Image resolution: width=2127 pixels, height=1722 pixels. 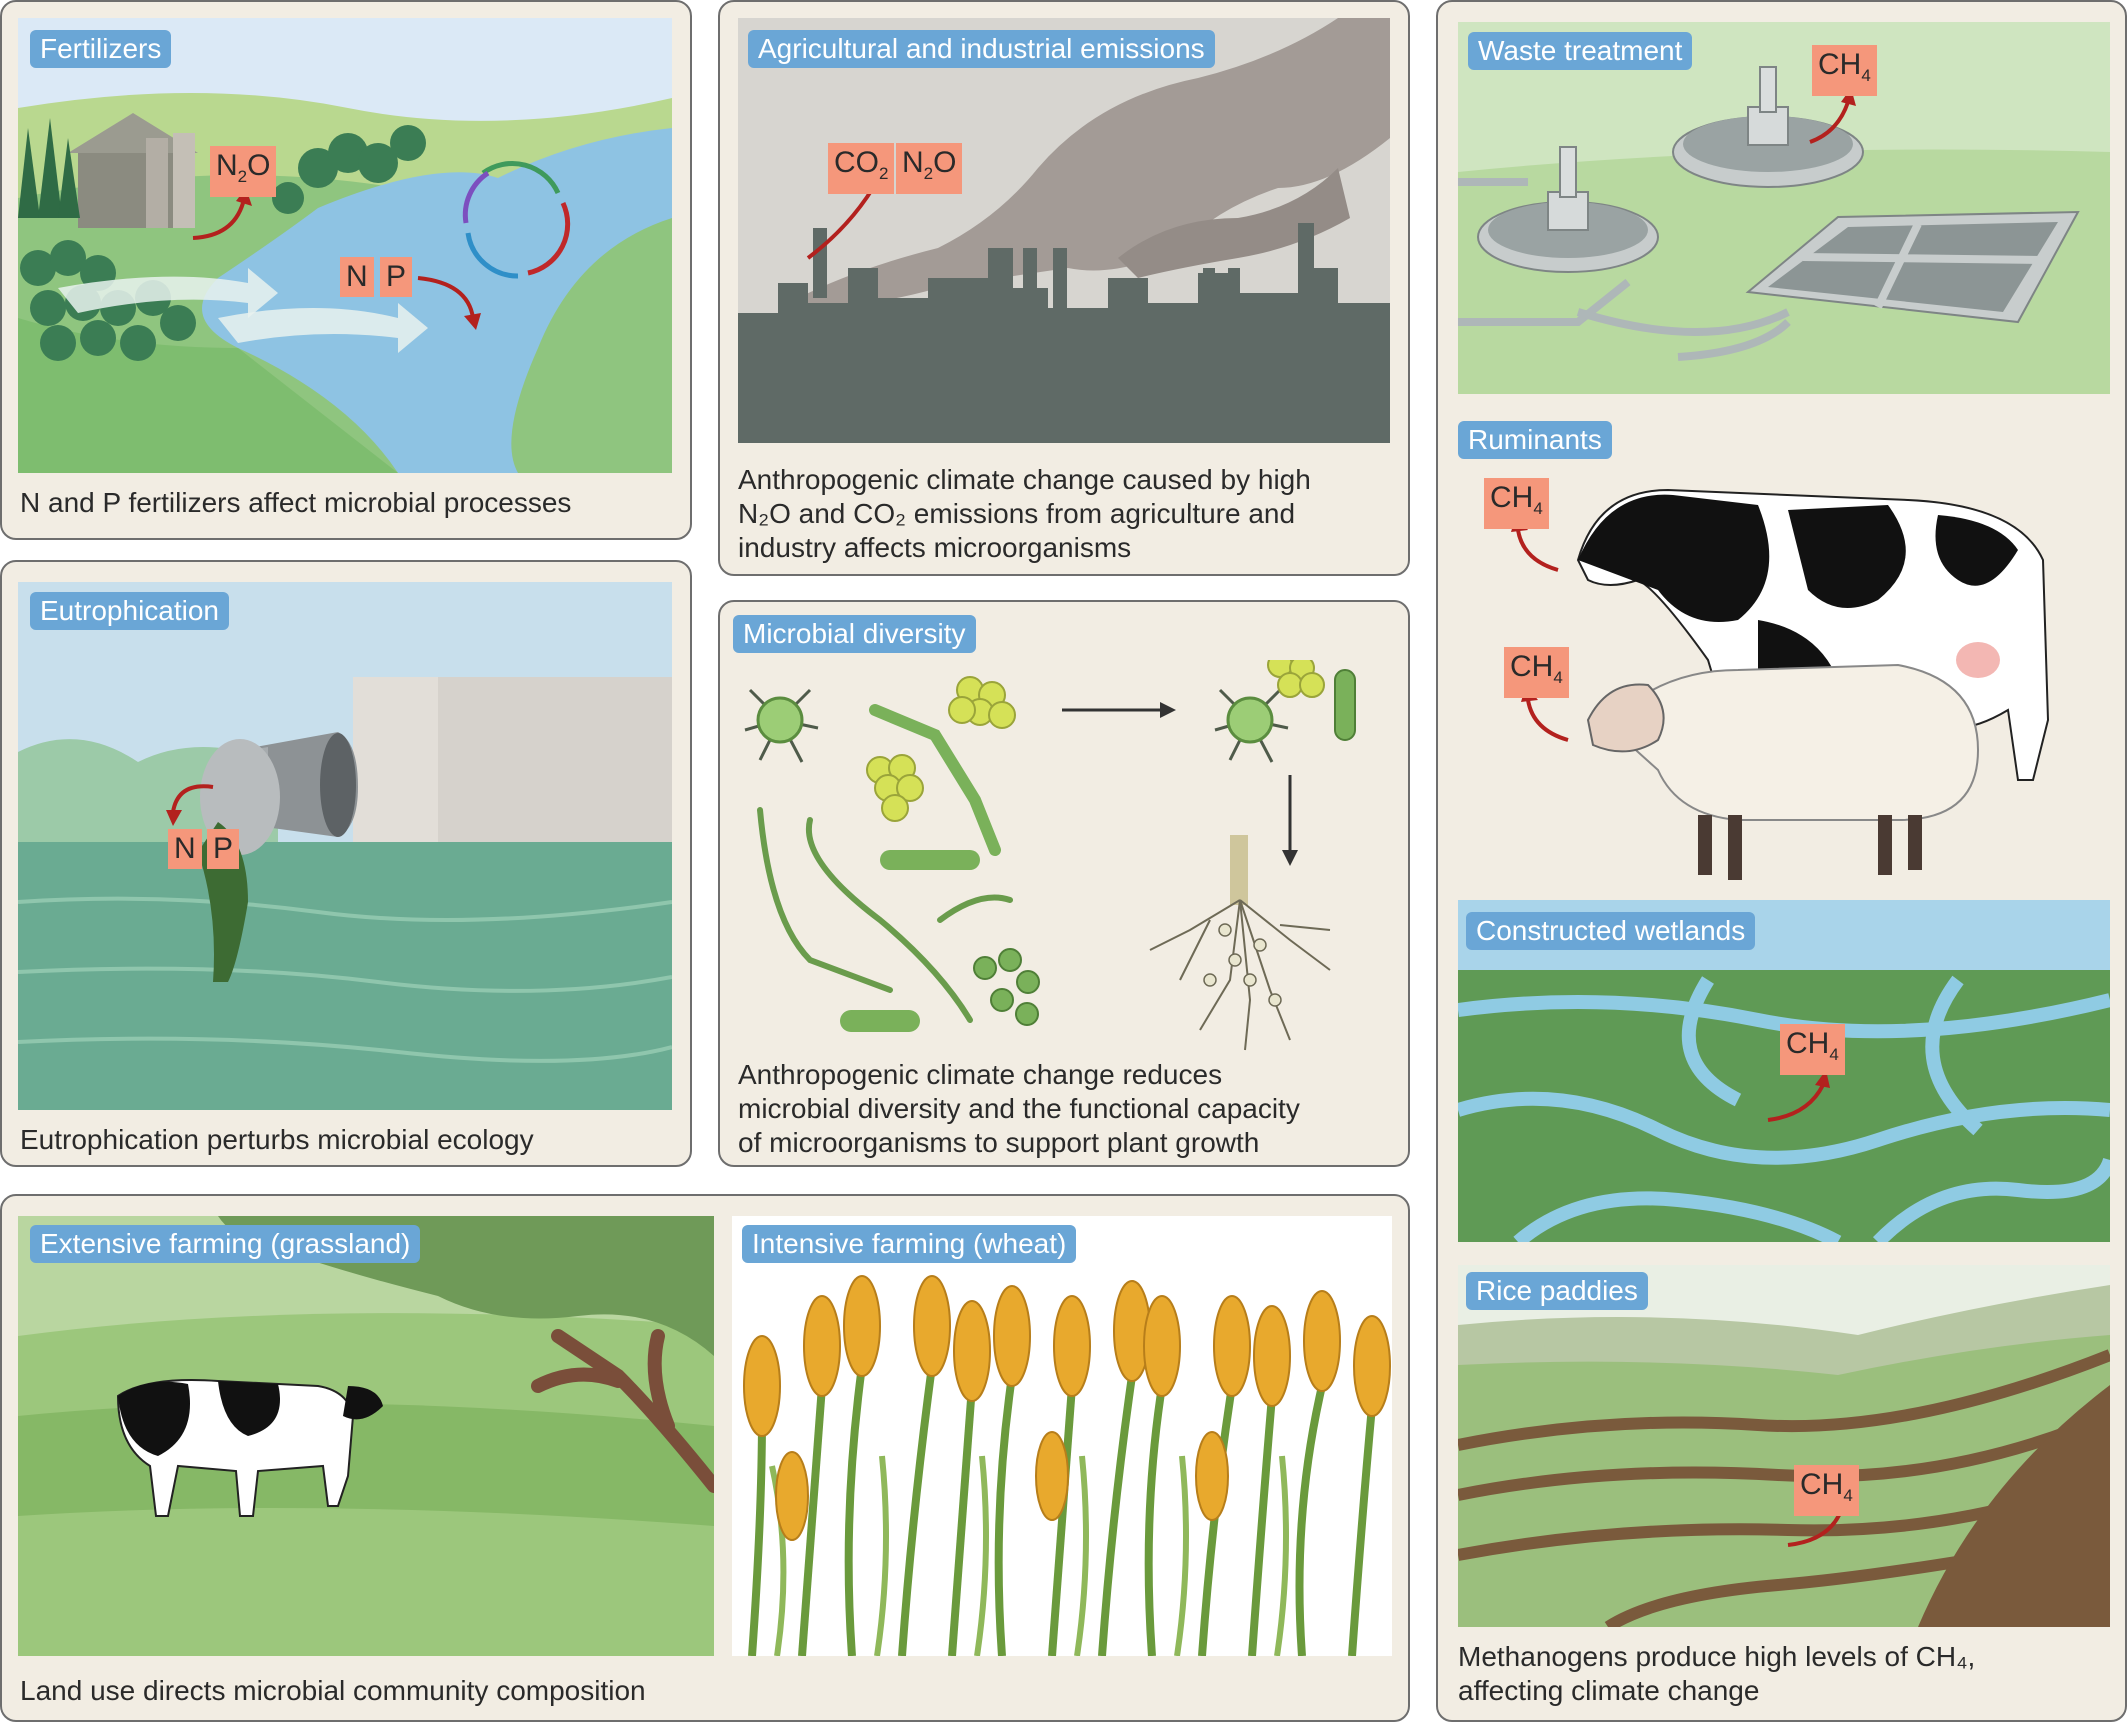 I want to click on emissions-illustration, so click(x=1064, y=230).